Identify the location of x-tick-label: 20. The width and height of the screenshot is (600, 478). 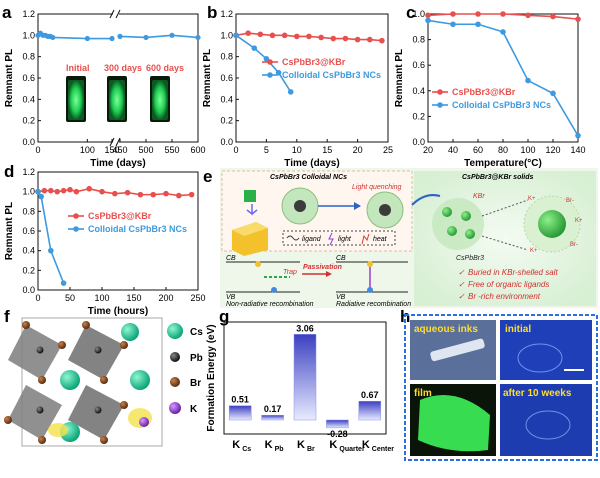
(428, 150).